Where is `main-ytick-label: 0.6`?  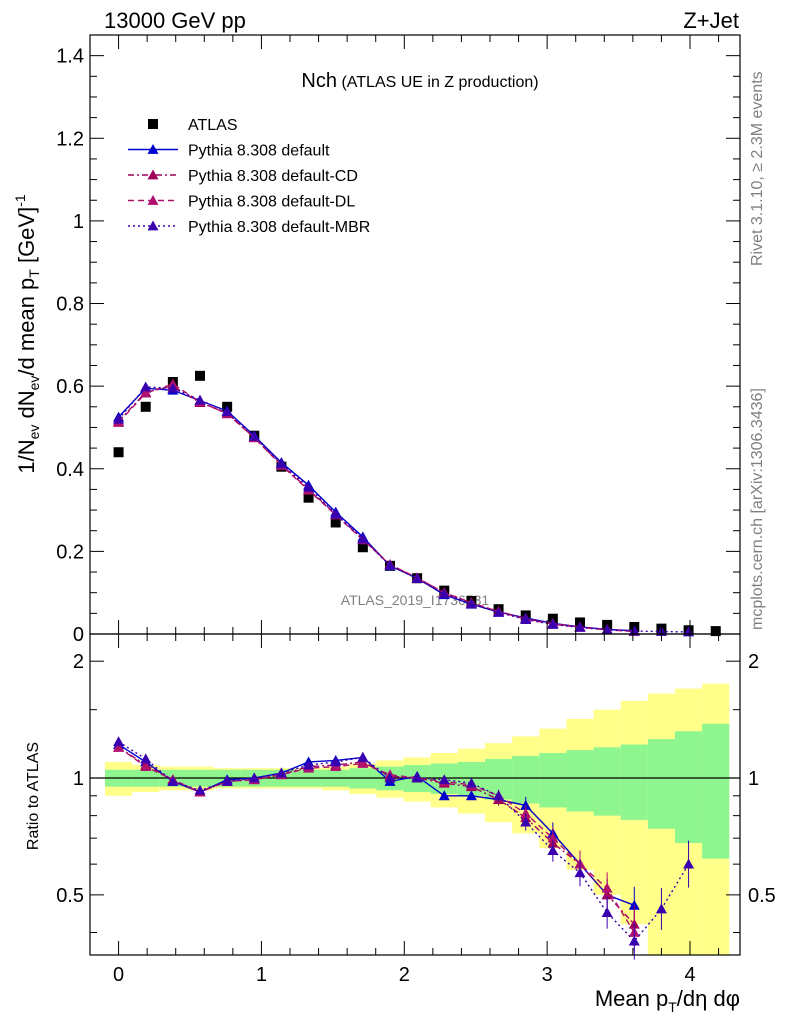
main-ytick-label: 0.6 is located at coordinates (70, 387).